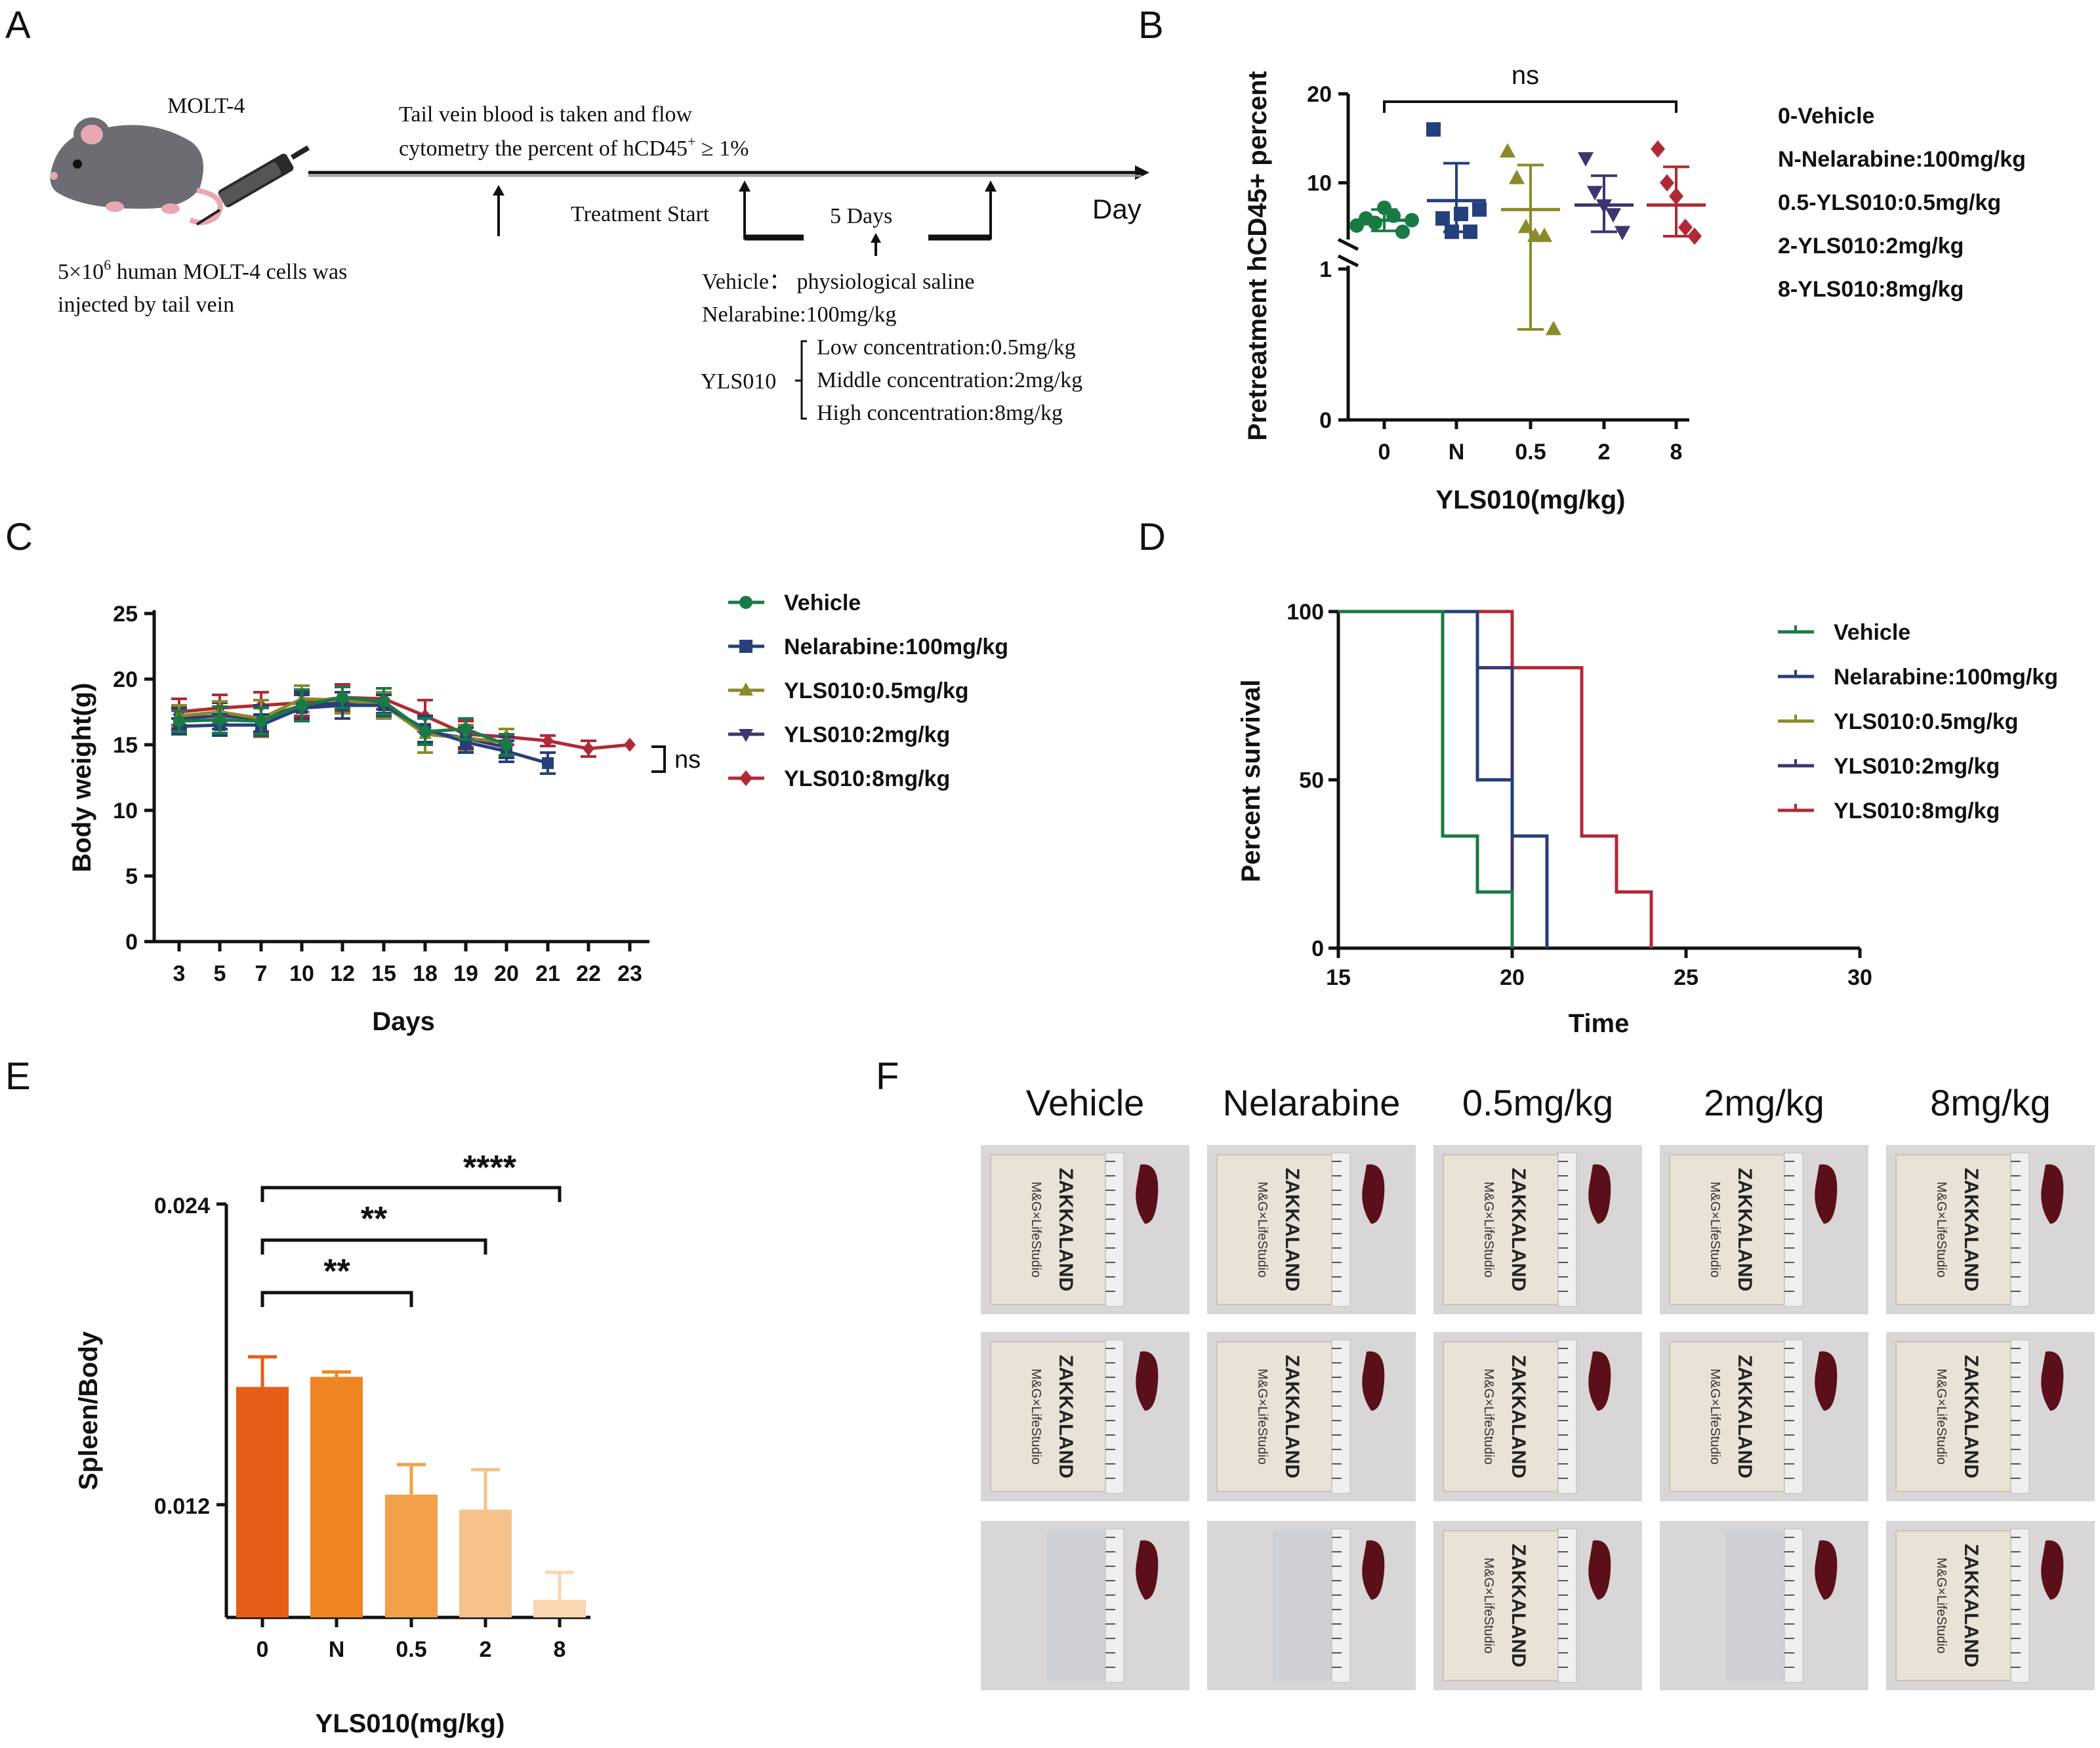 This screenshot has width=2100, height=1748. I want to click on timeline-arrowhead, so click(1142, 172).